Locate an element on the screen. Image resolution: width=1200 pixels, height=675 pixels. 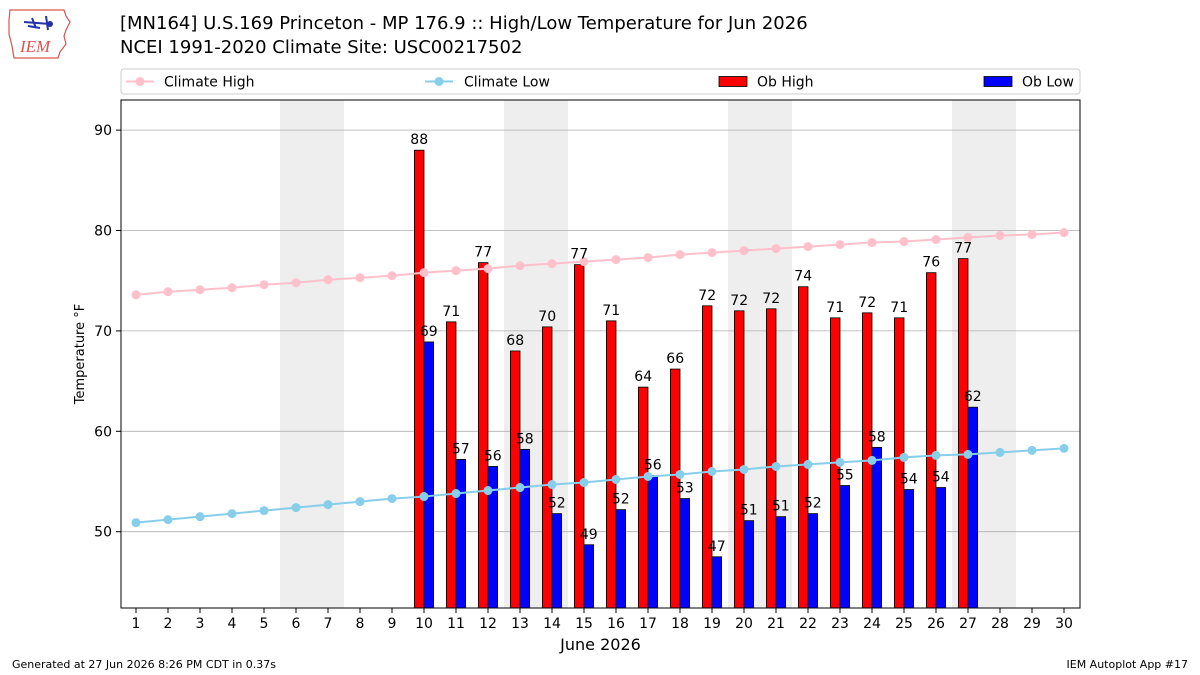
x-tick-label: 11 is located at coordinates (456, 624).